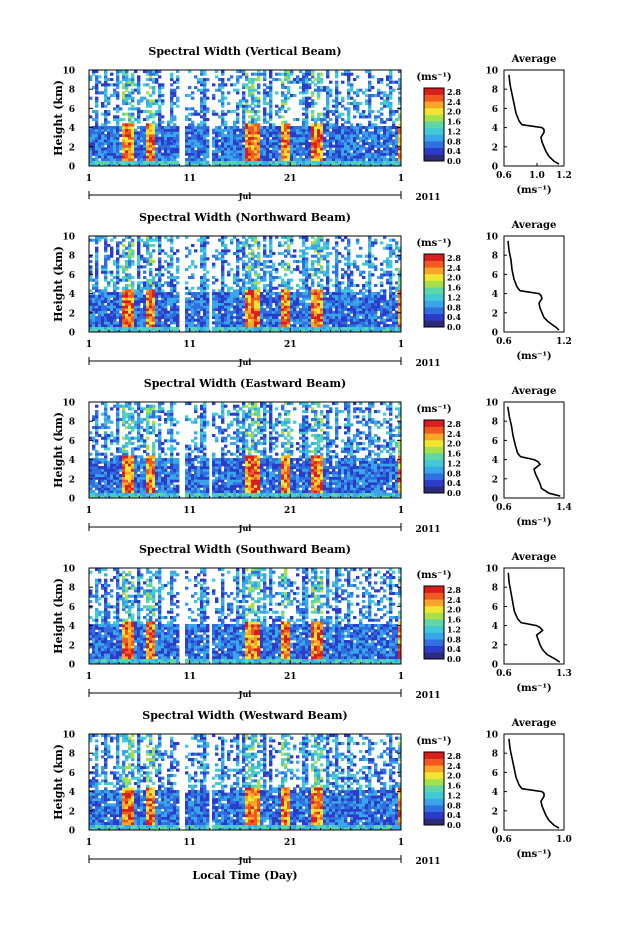 The height and width of the screenshot is (931, 622). What do you see at coordinates (454, 141) in the screenshot?
I see `colorbar-tick-label: 0.8` at bounding box center [454, 141].